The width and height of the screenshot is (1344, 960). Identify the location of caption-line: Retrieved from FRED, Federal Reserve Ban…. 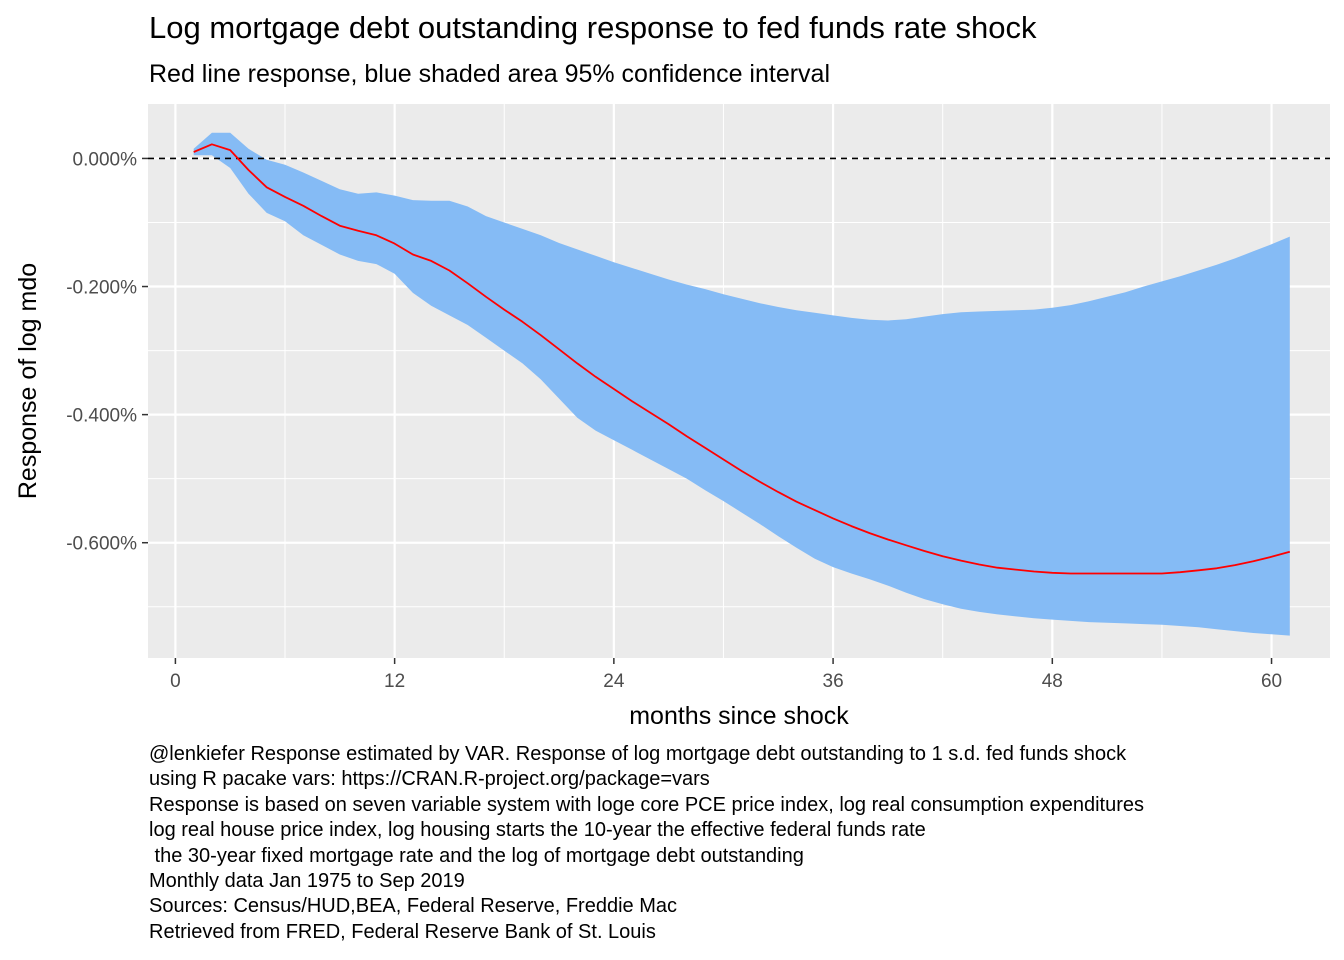
(402, 931).